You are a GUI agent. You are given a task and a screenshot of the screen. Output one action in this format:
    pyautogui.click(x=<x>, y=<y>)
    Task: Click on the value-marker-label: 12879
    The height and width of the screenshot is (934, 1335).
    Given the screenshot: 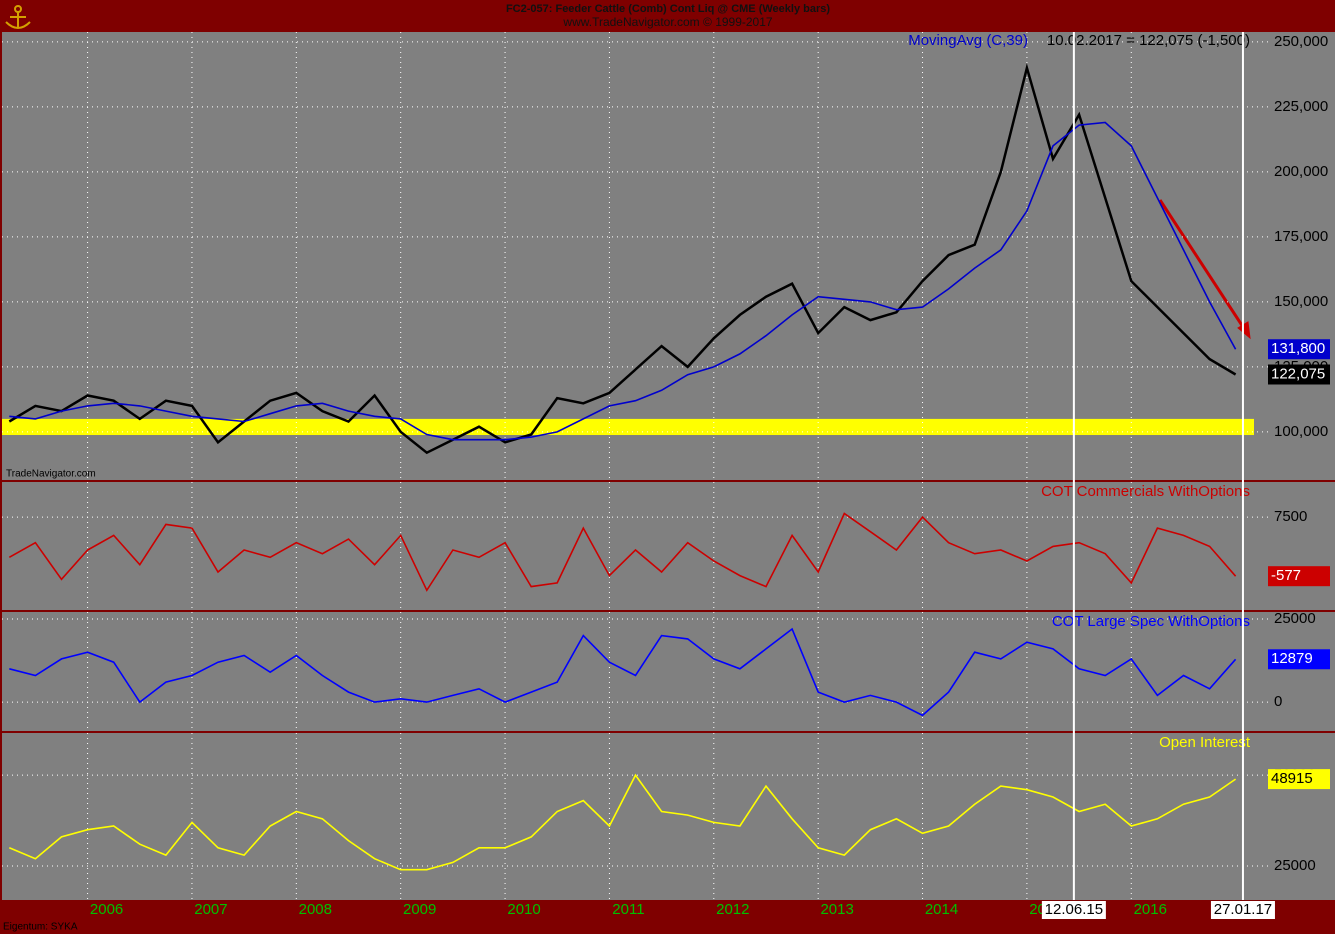 What is the action you would take?
    pyautogui.click(x=1292, y=658)
    